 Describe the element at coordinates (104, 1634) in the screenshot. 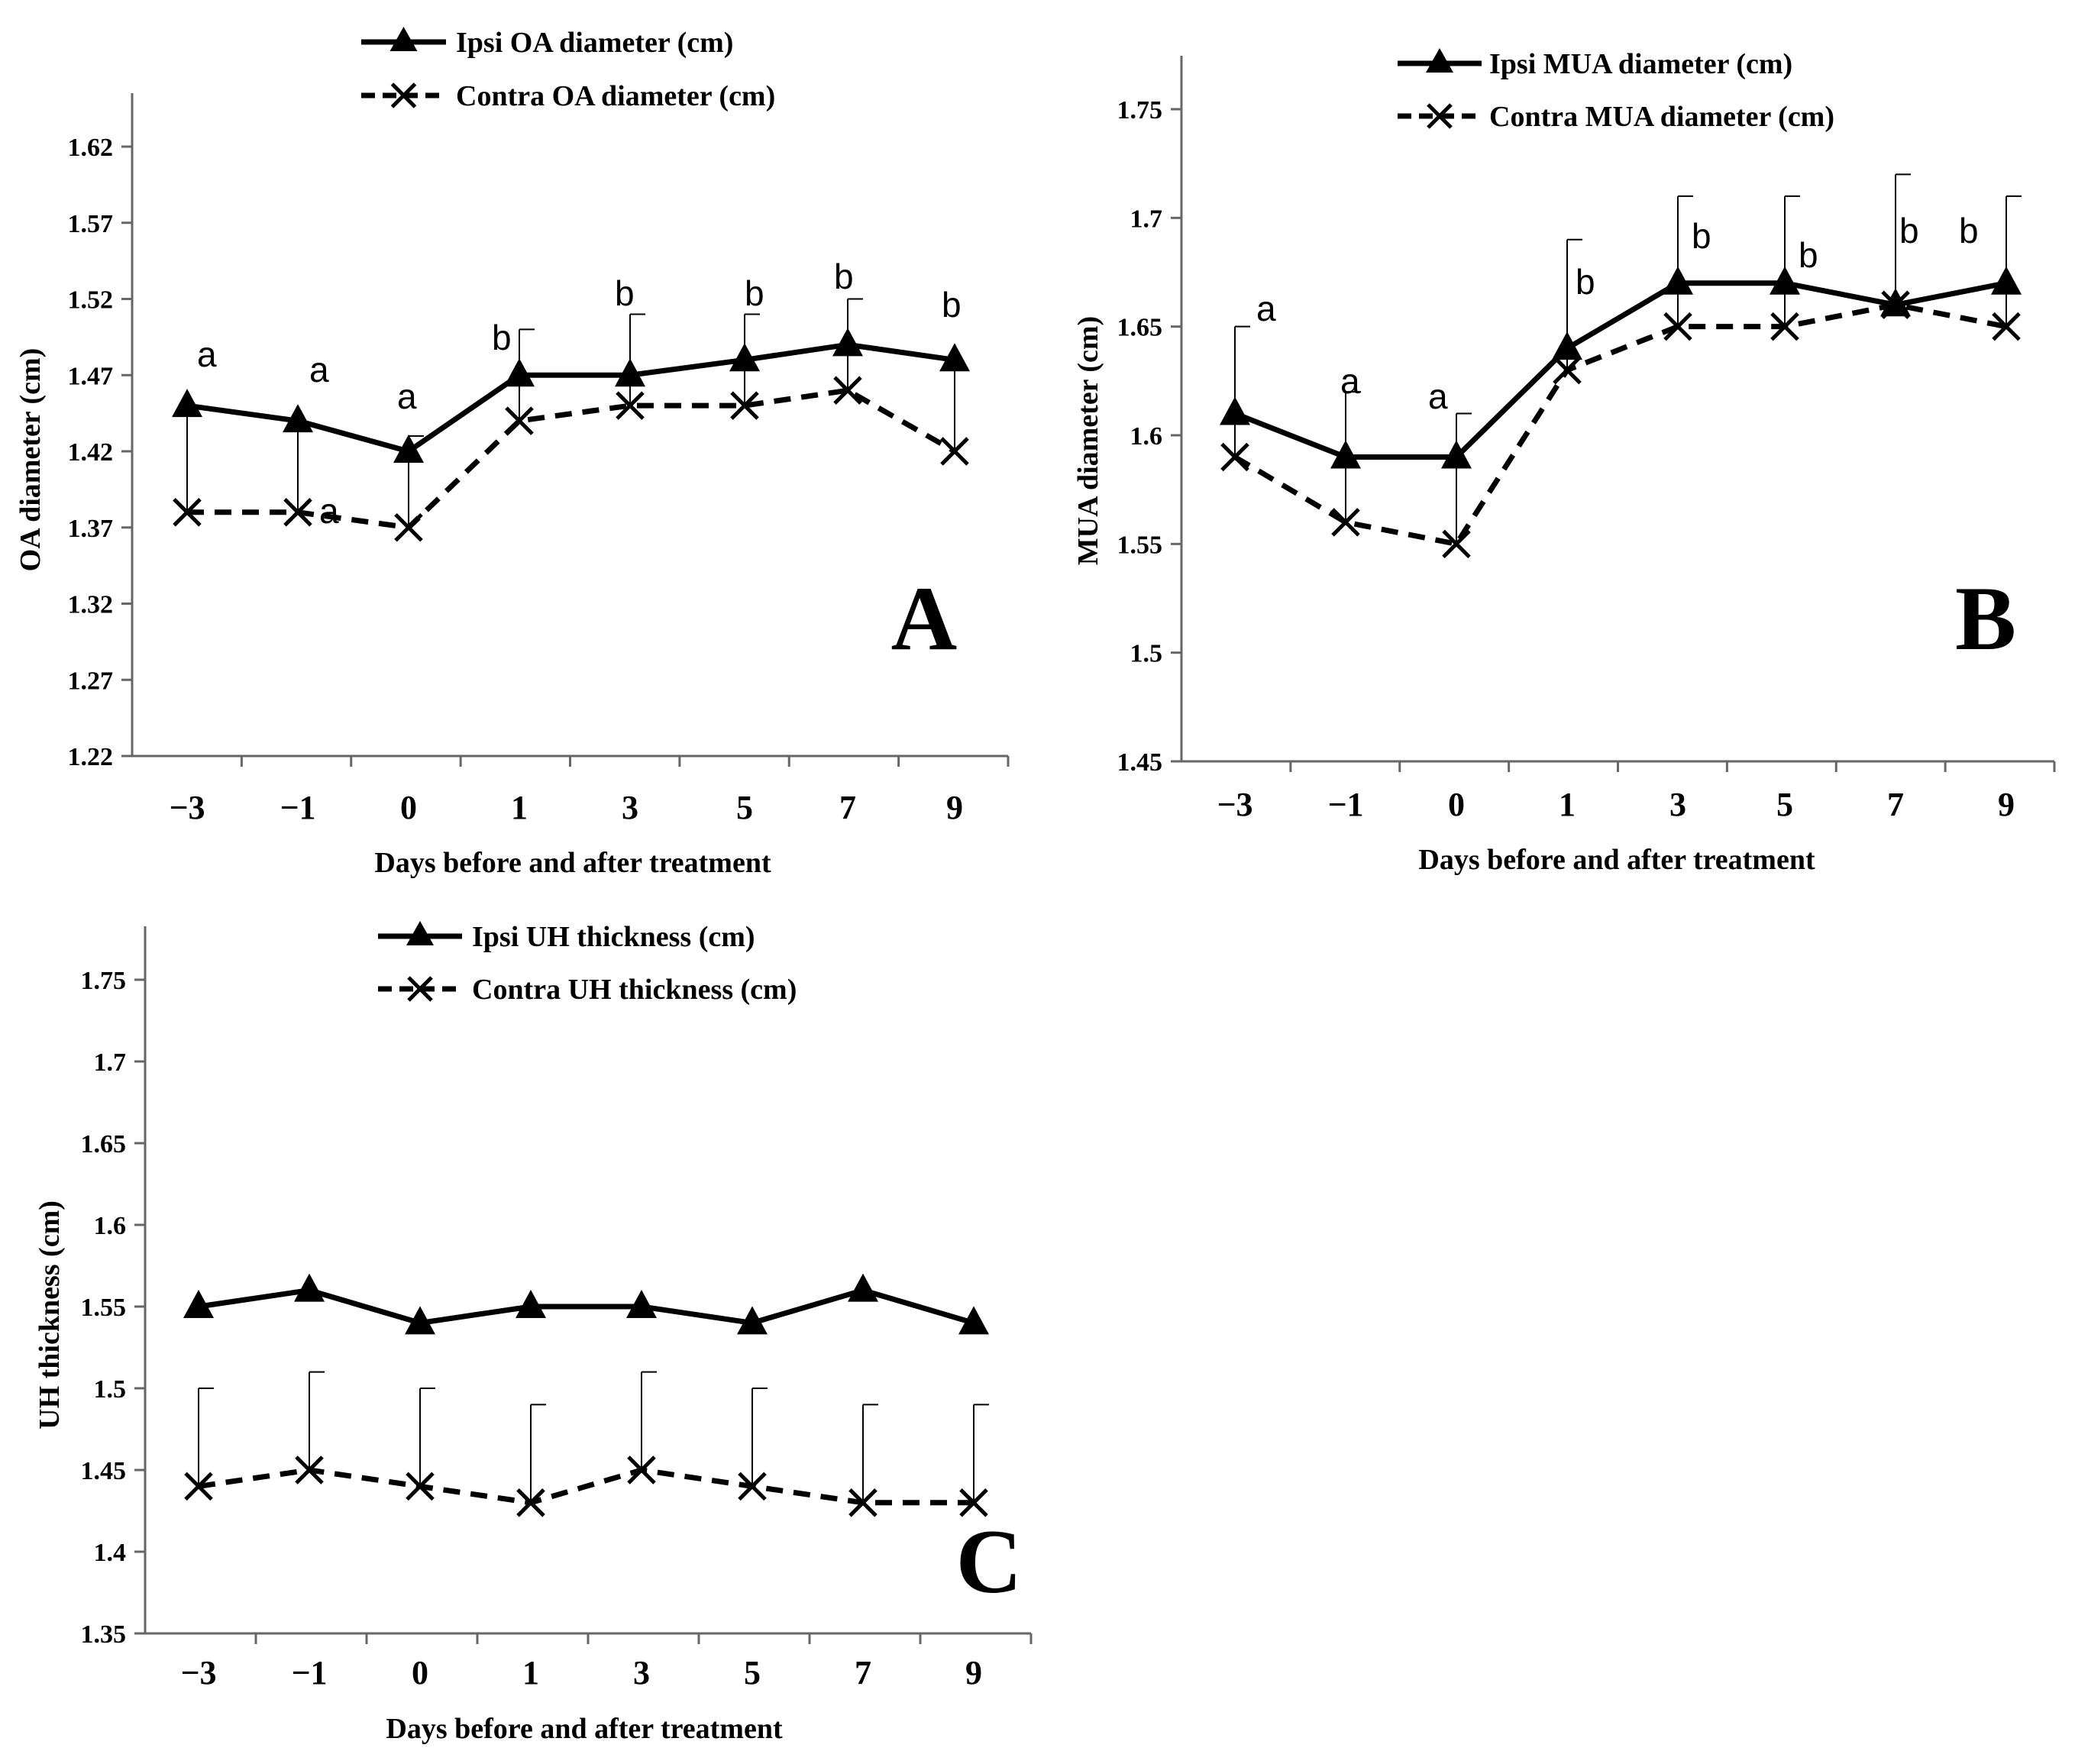

I see `y-tick-label: 1.35` at that location.